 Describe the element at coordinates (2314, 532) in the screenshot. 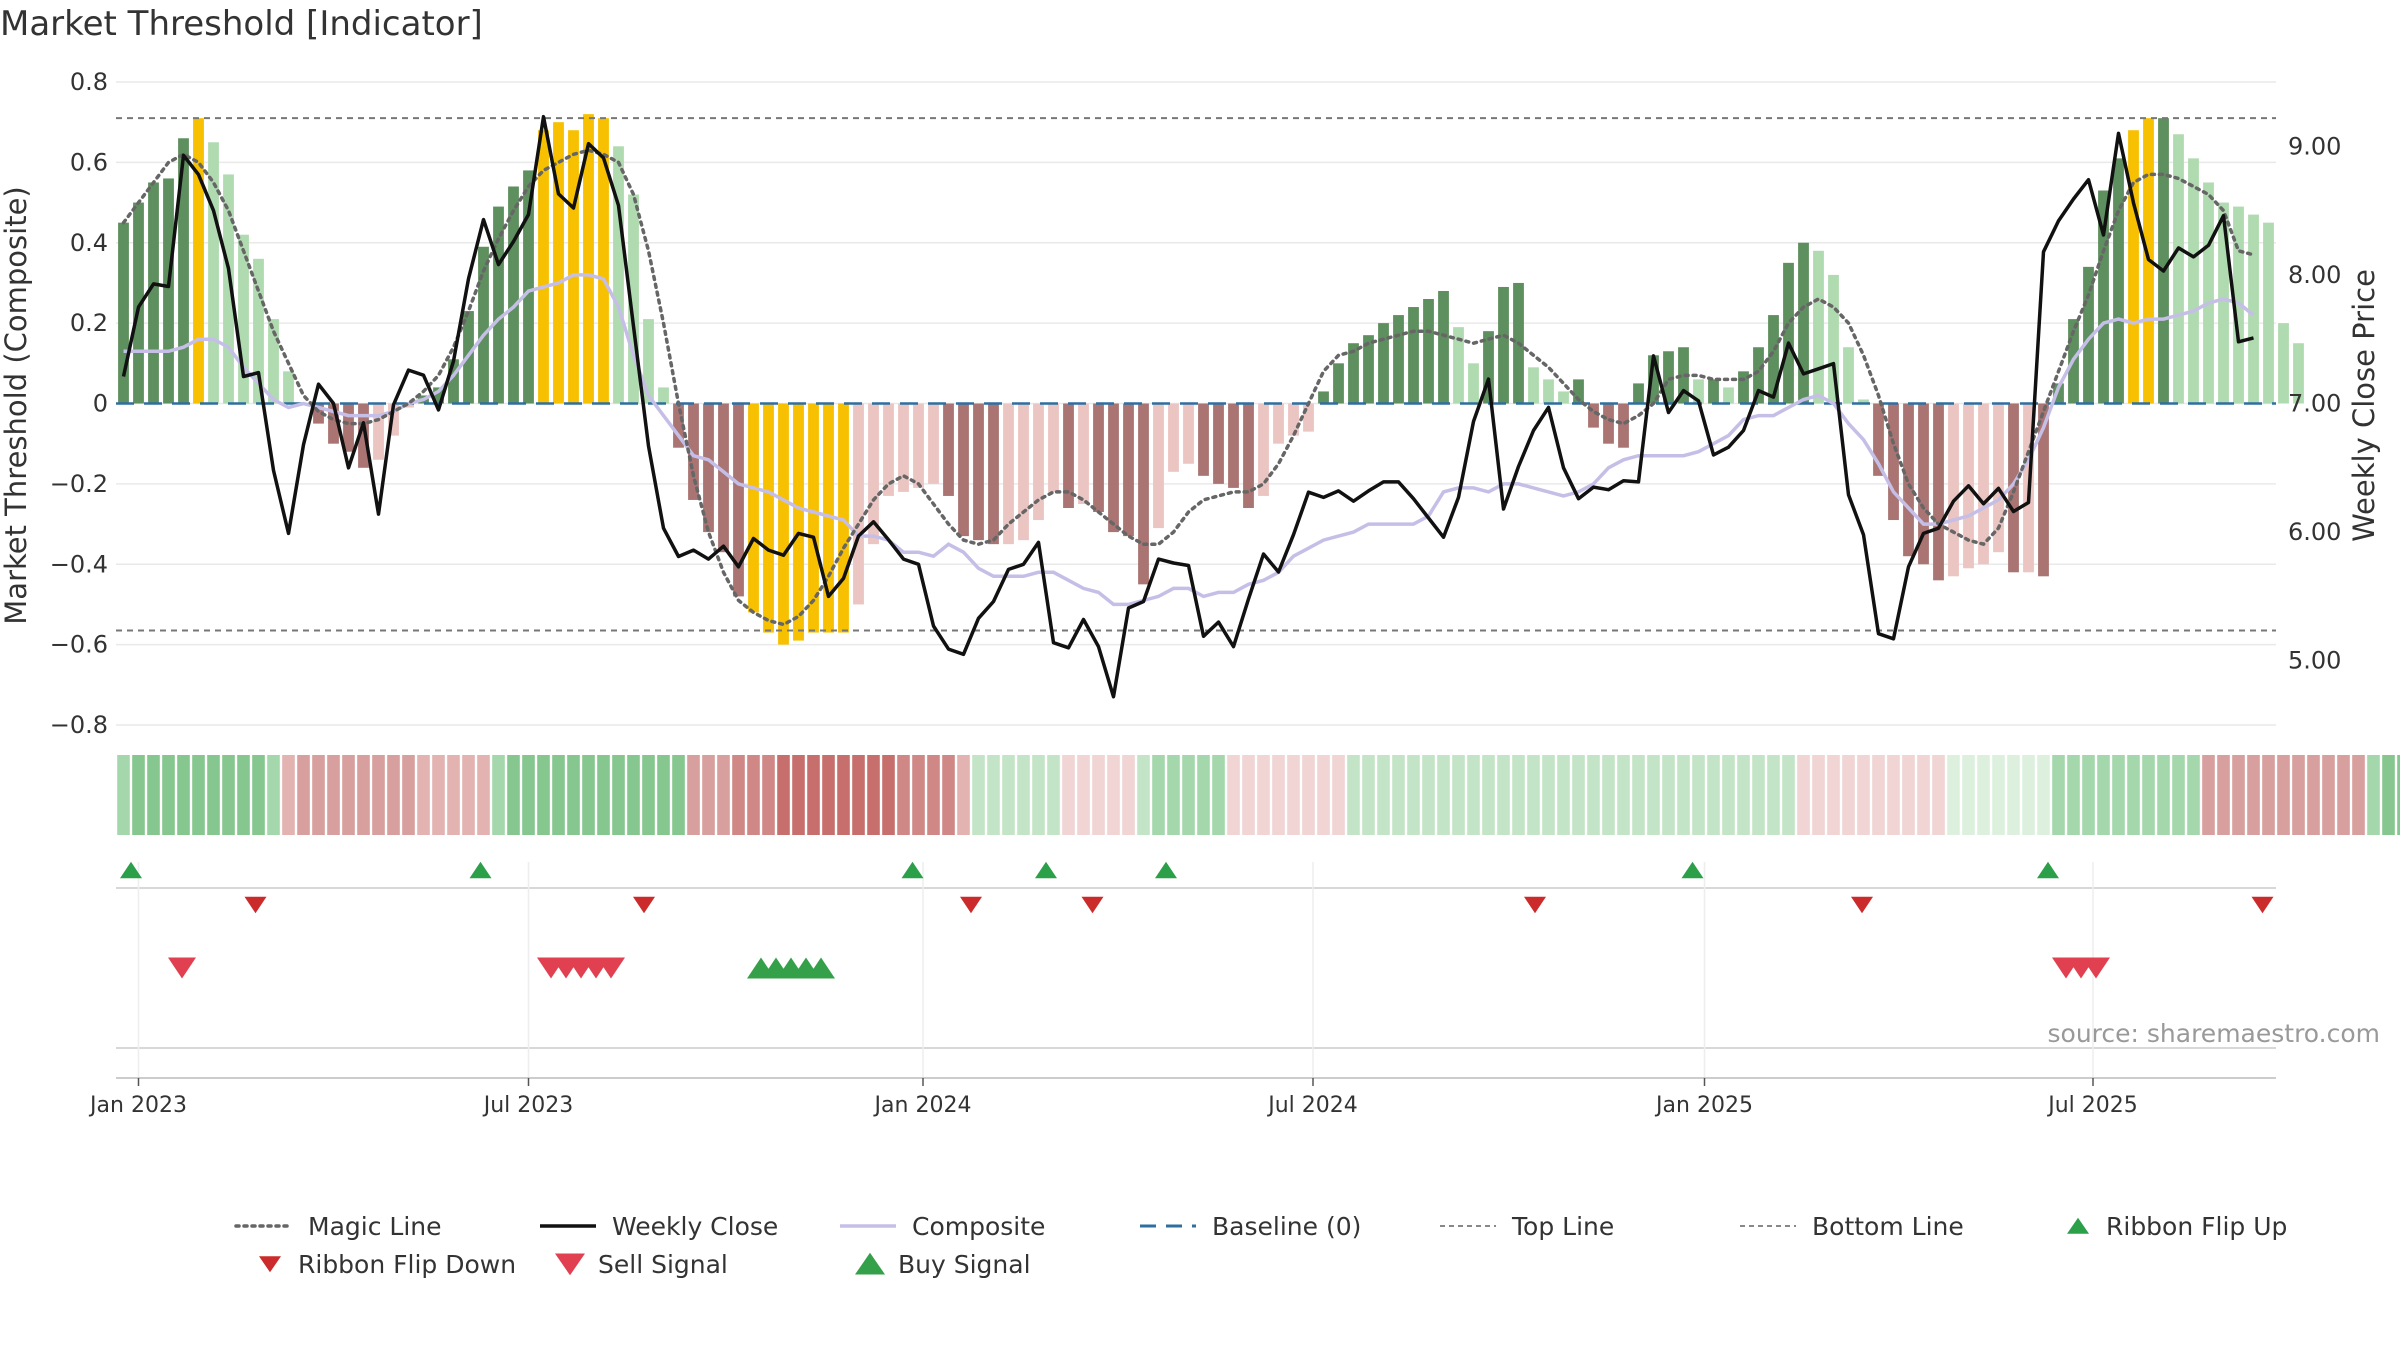

I see `y-right-tick-label: 6.00` at that location.